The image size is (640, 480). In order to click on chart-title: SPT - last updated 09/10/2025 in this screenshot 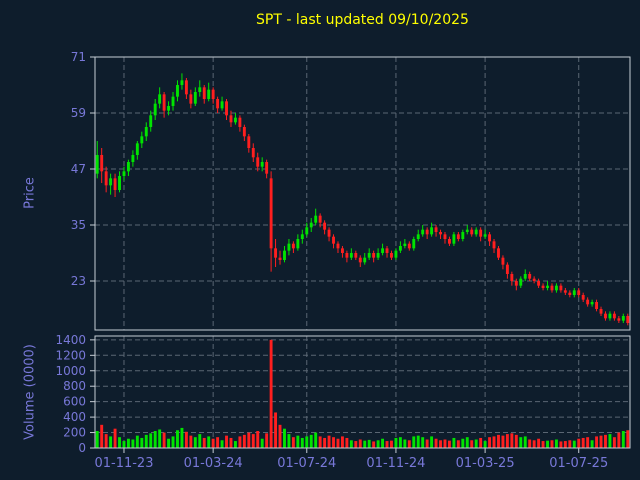, I will do `click(362, 20)`.